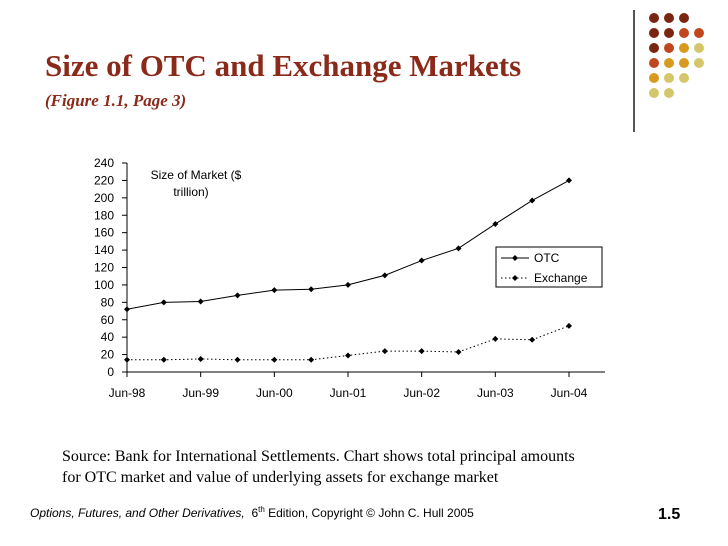 The image size is (728, 546). Describe the element at coordinates (108, 302) in the screenshot. I see `y-tick-label: 80` at that location.